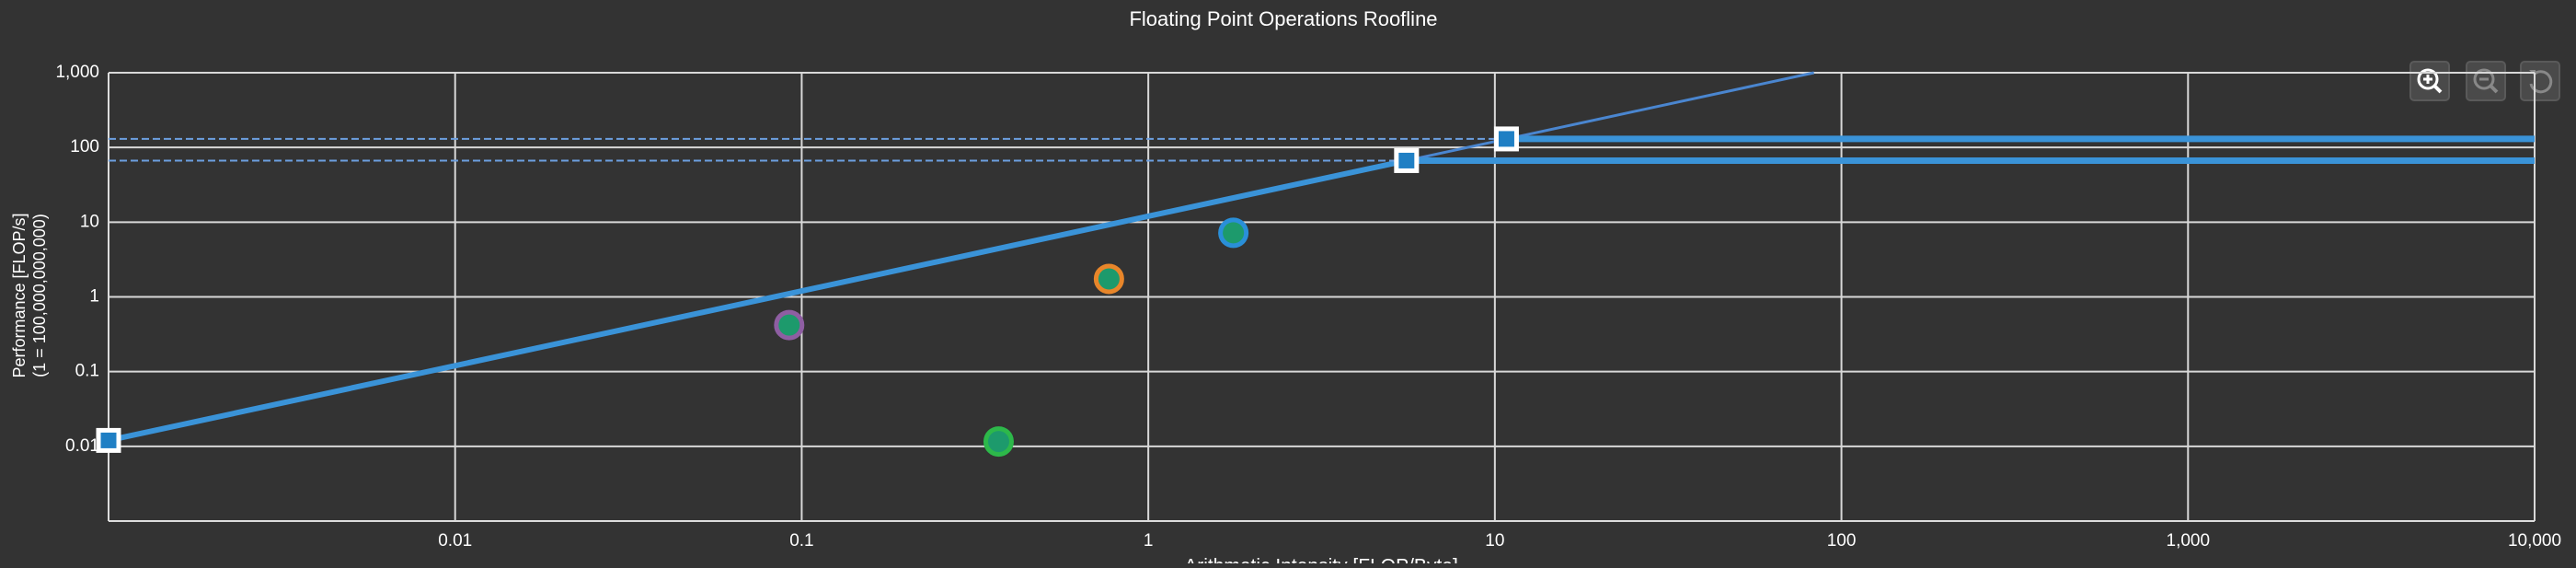 Image resolution: width=2576 pixels, height=568 pixels. Describe the element at coordinates (39, 295) in the screenshot. I see `y-axis-label: (1 = 100,000,000,000)` at that location.